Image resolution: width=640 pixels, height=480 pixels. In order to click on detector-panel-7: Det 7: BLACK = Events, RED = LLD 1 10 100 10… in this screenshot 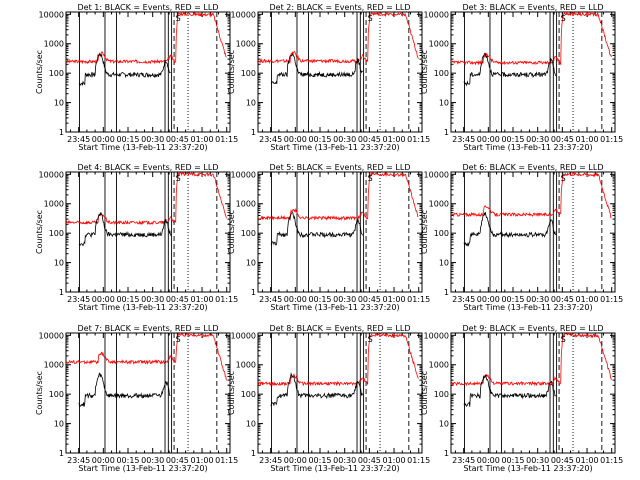, I will do `click(136, 398)`.